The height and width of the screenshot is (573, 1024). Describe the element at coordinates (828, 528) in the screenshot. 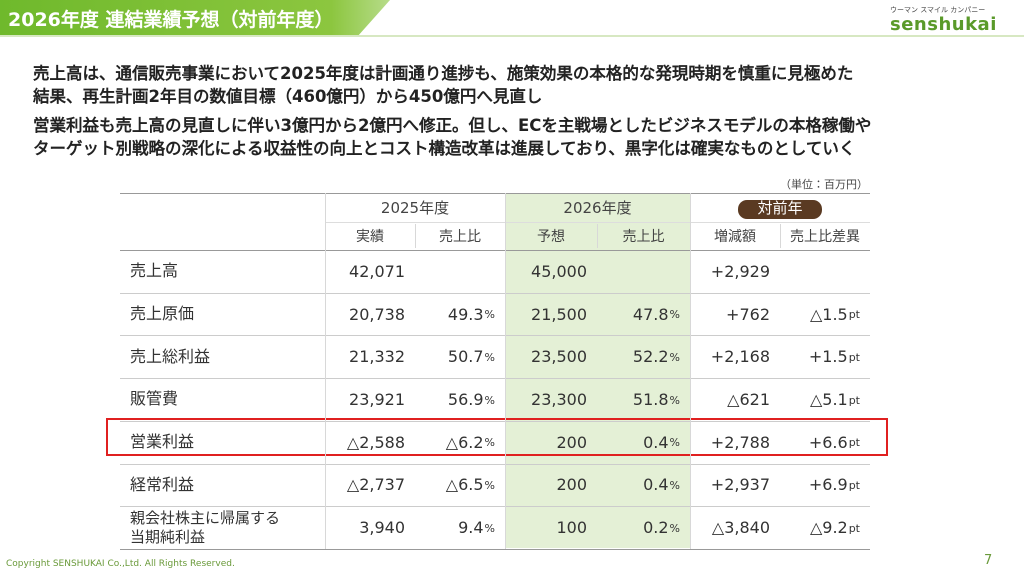

I see `cell-value: △9.2` at that location.